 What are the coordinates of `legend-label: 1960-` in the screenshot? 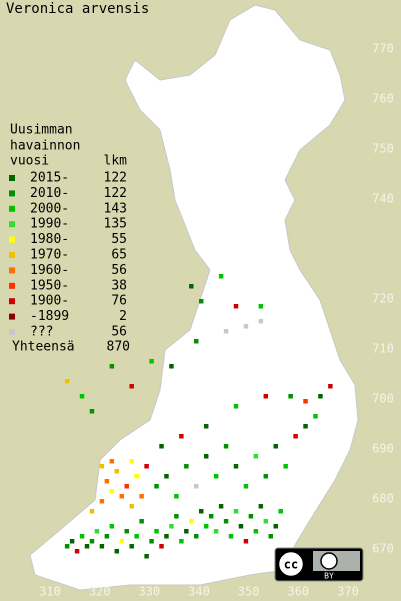 It's located at (49, 270).